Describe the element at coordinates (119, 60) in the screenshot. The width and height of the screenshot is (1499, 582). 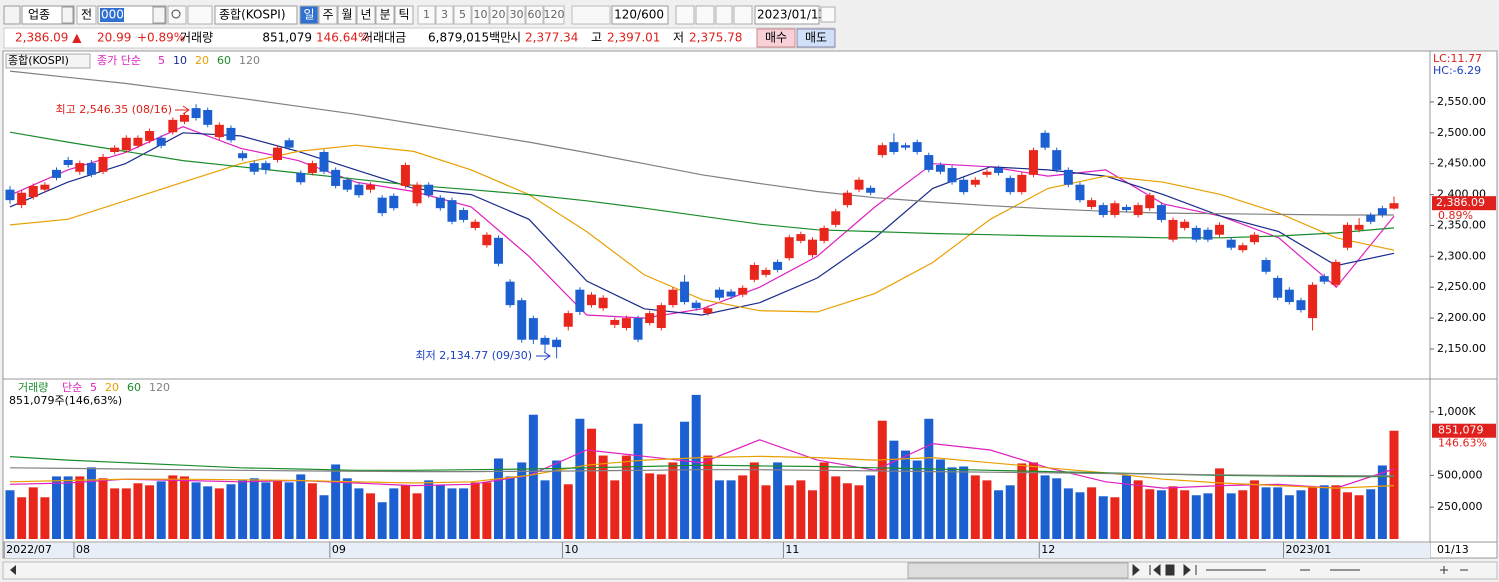
I see `ma-label: 종가 단순` at that location.